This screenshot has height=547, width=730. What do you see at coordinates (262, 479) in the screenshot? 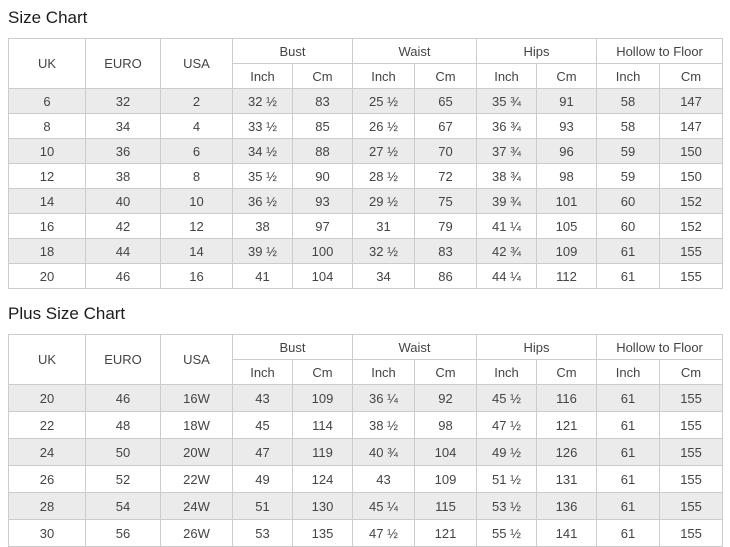
I see `table-cell: 49` at bounding box center [262, 479].